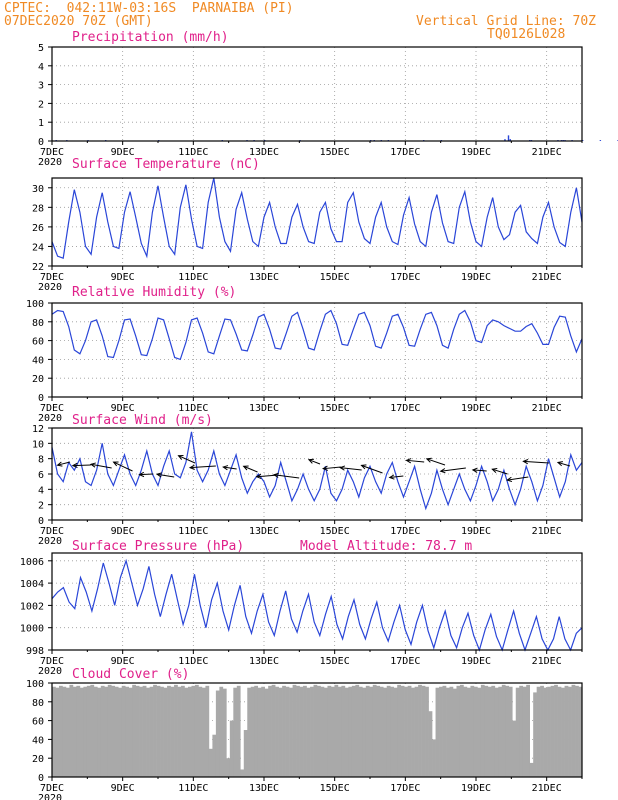 Image resolution: width=618 pixels, height=800 pixels. Describe the element at coordinates (52, 152) in the screenshot. I see `x-tick-label: 7DEC` at that location.